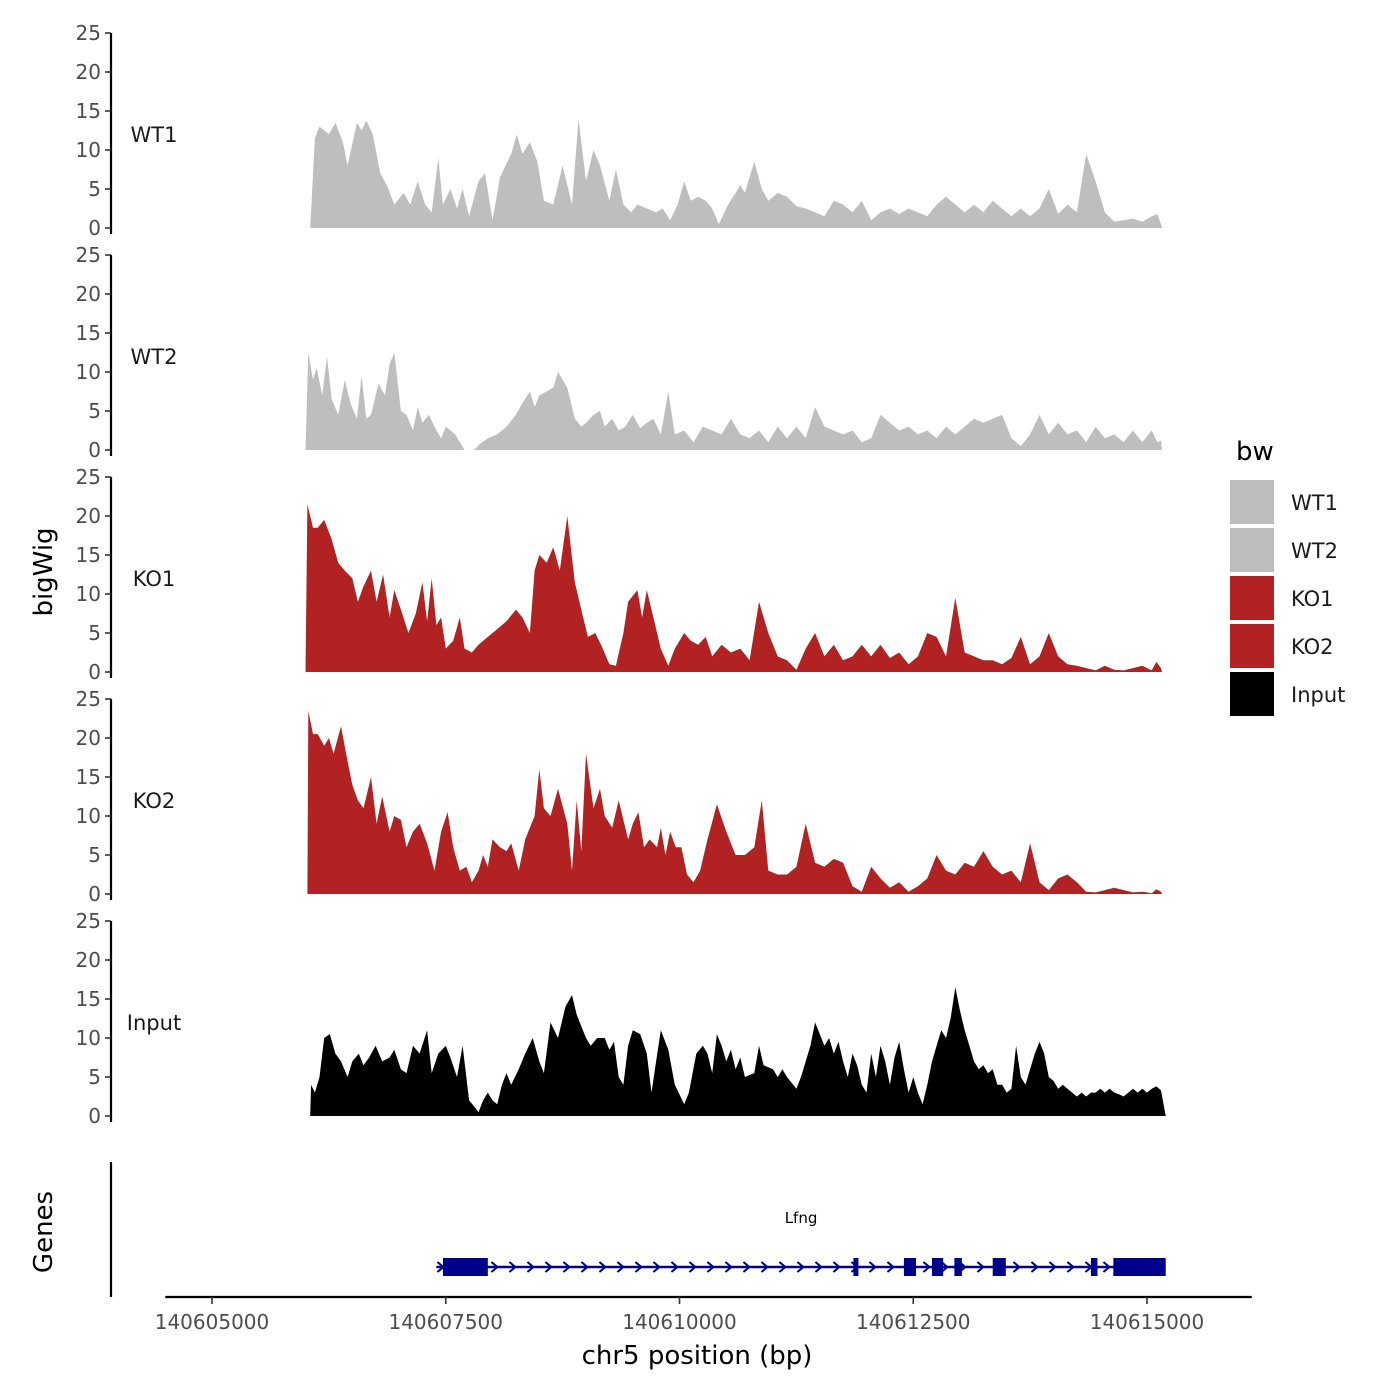 This screenshot has width=1400, height=1400. What do you see at coordinates (1255, 452) in the screenshot?
I see `legend-title: bw` at bounding box center [1255, 452].